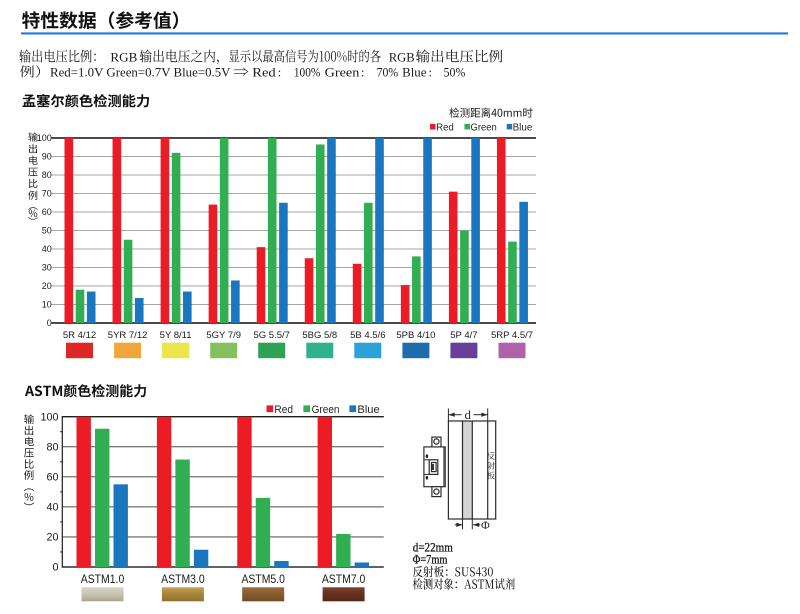 This screenshot has width=800, height=614. I want to click on svg-text: 70%, so click(388, 71).